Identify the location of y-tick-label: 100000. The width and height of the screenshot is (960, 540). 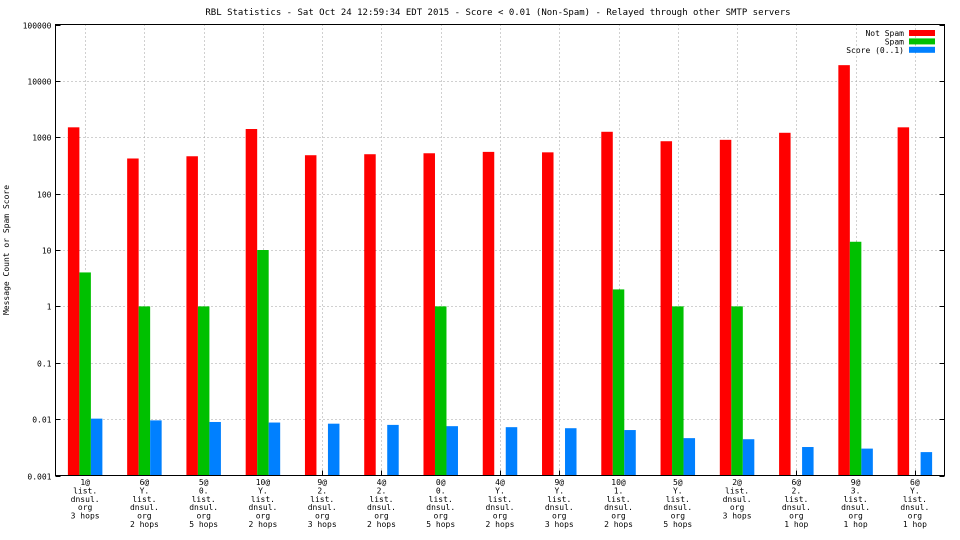
(37, 26).